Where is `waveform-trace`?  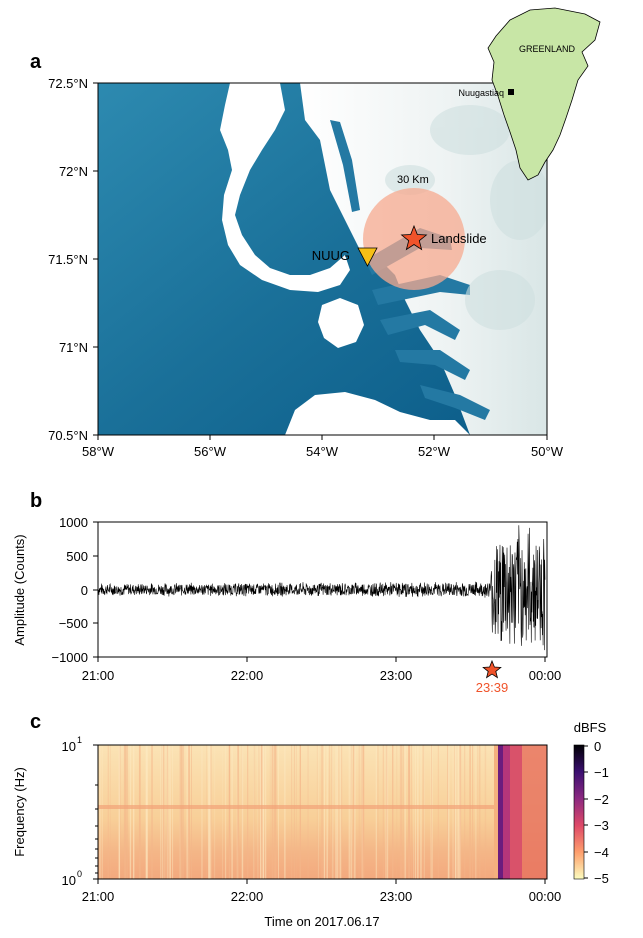
waveform-trace is located at coordinates (321, 588).